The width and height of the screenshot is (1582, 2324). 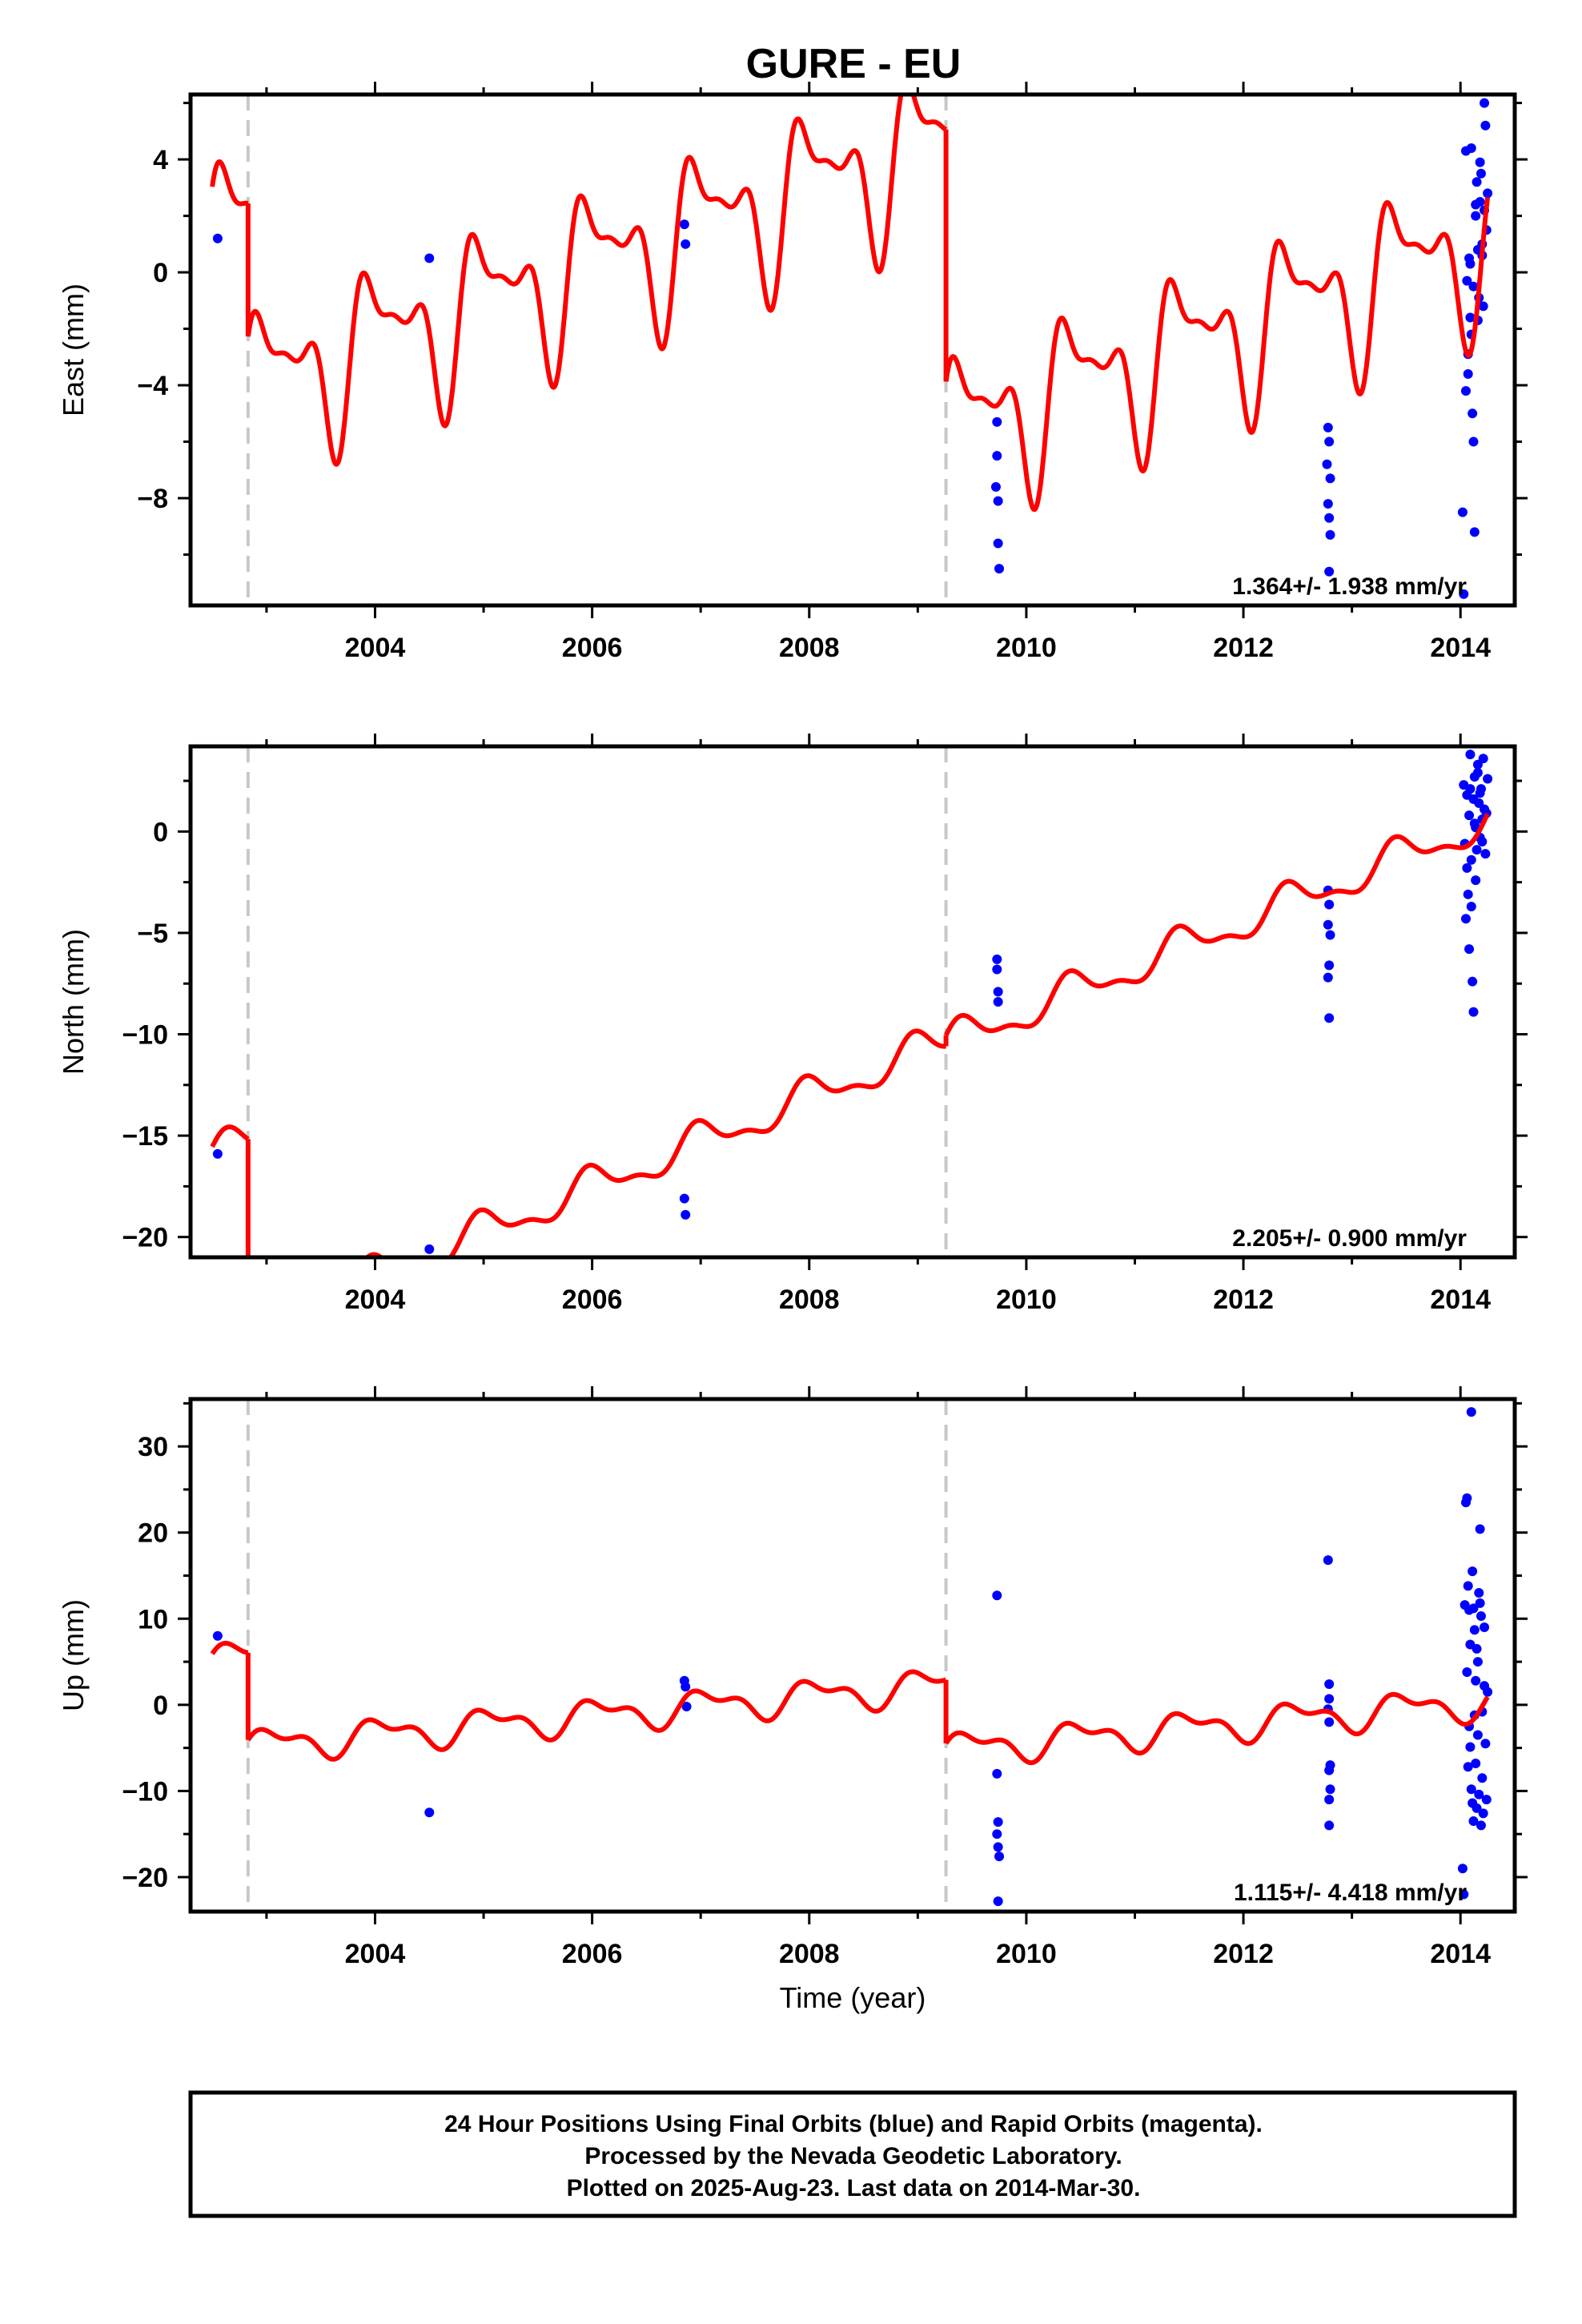 I want to click on footer-frame, so click(x=852, y=2154).